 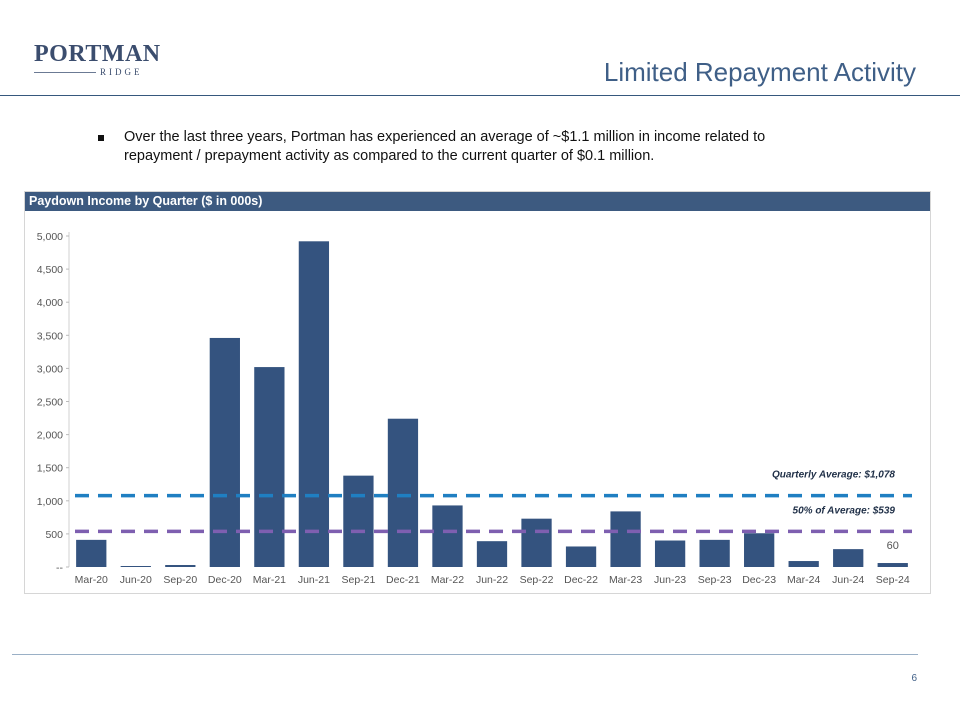 What do you see at coordinates (314, 580) in the screenshot?
I see `x-tick-label: Jun-21` at bounding box center [314, 580].